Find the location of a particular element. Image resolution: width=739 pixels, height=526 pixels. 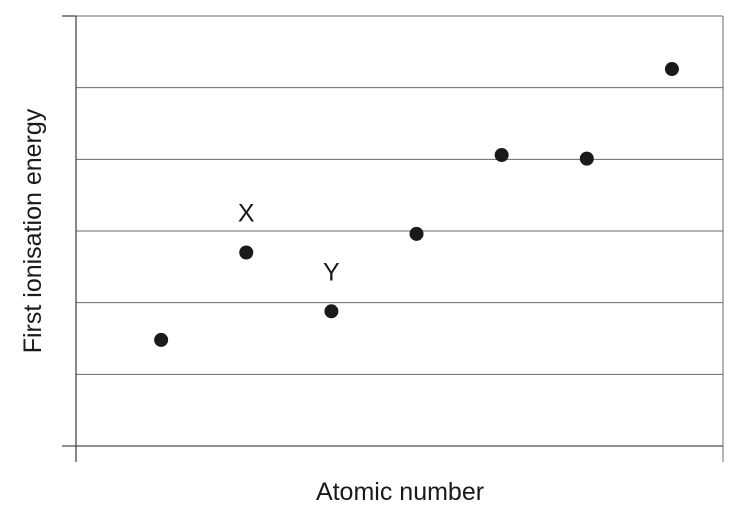

point-labels: XY is located at coordinates (289, 243).